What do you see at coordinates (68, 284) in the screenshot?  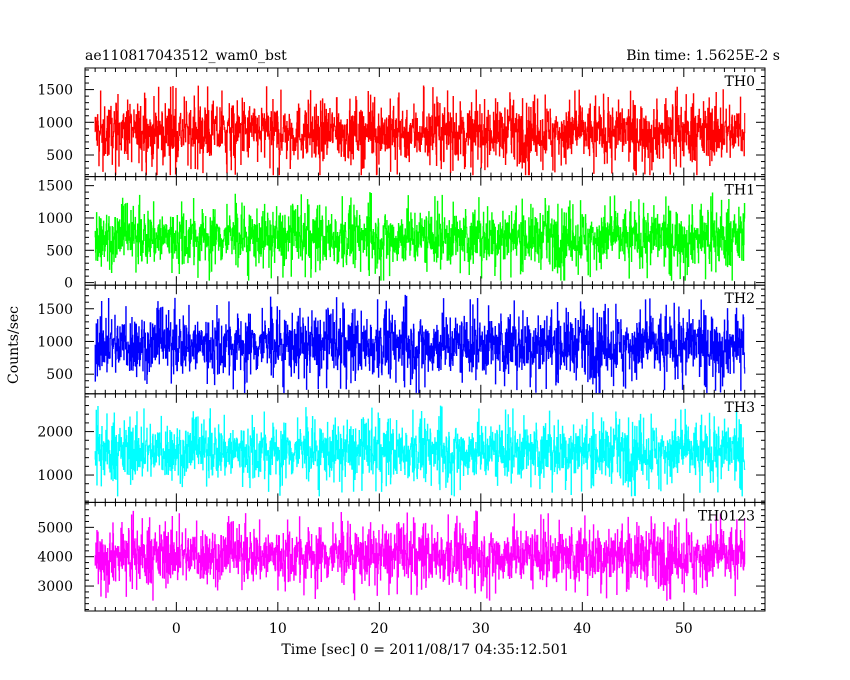 I see `y-tick-label: 0` at bounding box center [68, 284].